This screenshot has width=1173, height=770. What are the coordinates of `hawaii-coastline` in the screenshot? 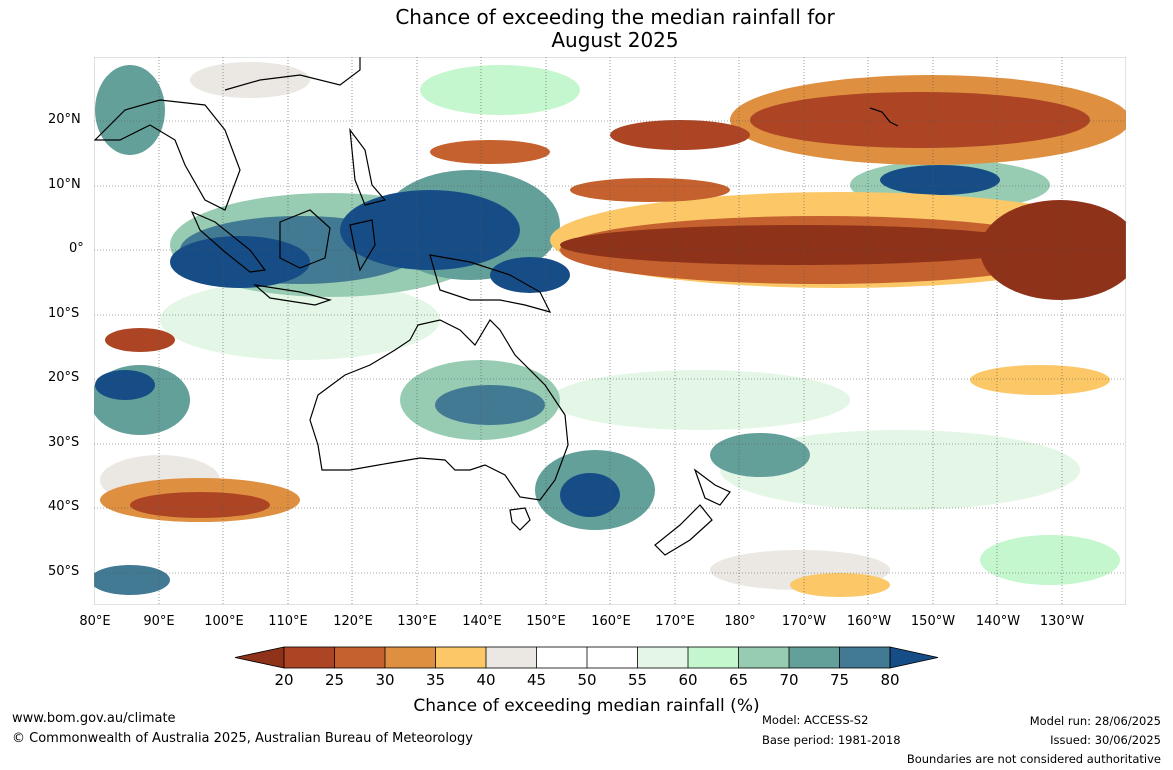 It's located at (884, 117).